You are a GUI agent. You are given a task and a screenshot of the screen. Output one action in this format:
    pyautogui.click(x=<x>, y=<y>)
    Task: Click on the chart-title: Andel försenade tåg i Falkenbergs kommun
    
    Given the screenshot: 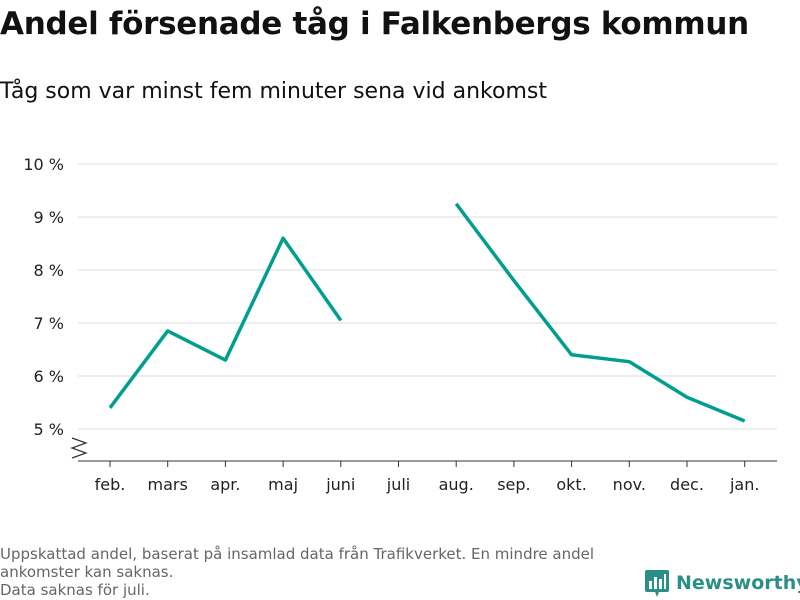 What is the action you would take?
    pyautogui.click(x=374, y=24)
    